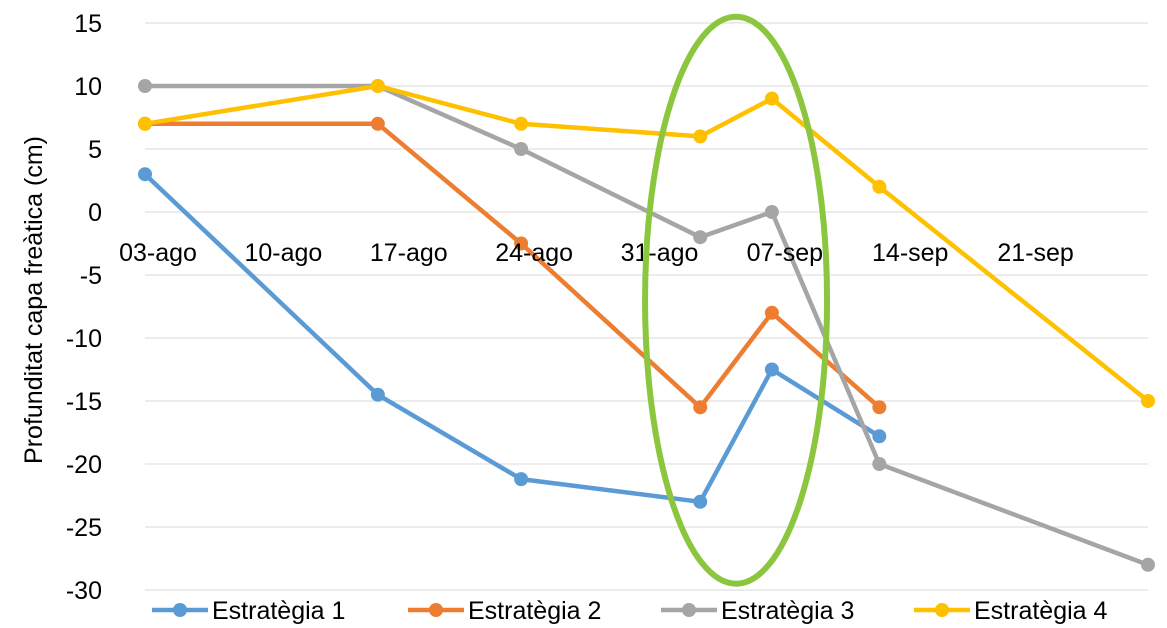  What do you see at coordinates (88, 87) in the screenshot?
I see `y-tick-label: 10` at bounding box center [88, 87].